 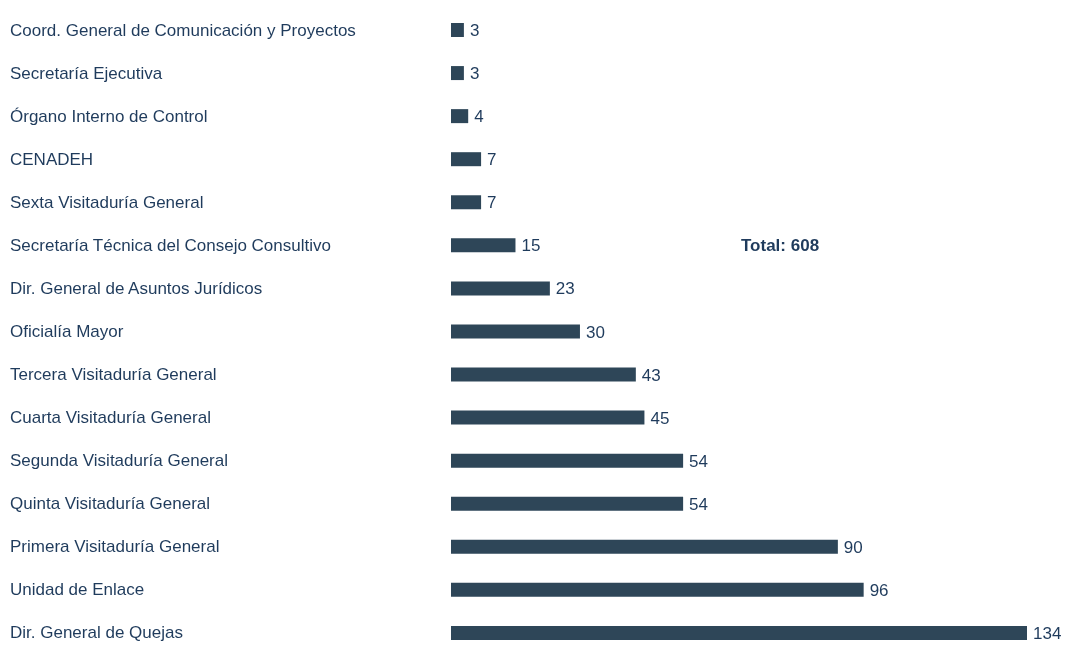 What do you see at coordinates (113, 375) in the screenshot?
I see `y-tick-label: Tercera Visitaduría General` at bounding box center [113, 375].